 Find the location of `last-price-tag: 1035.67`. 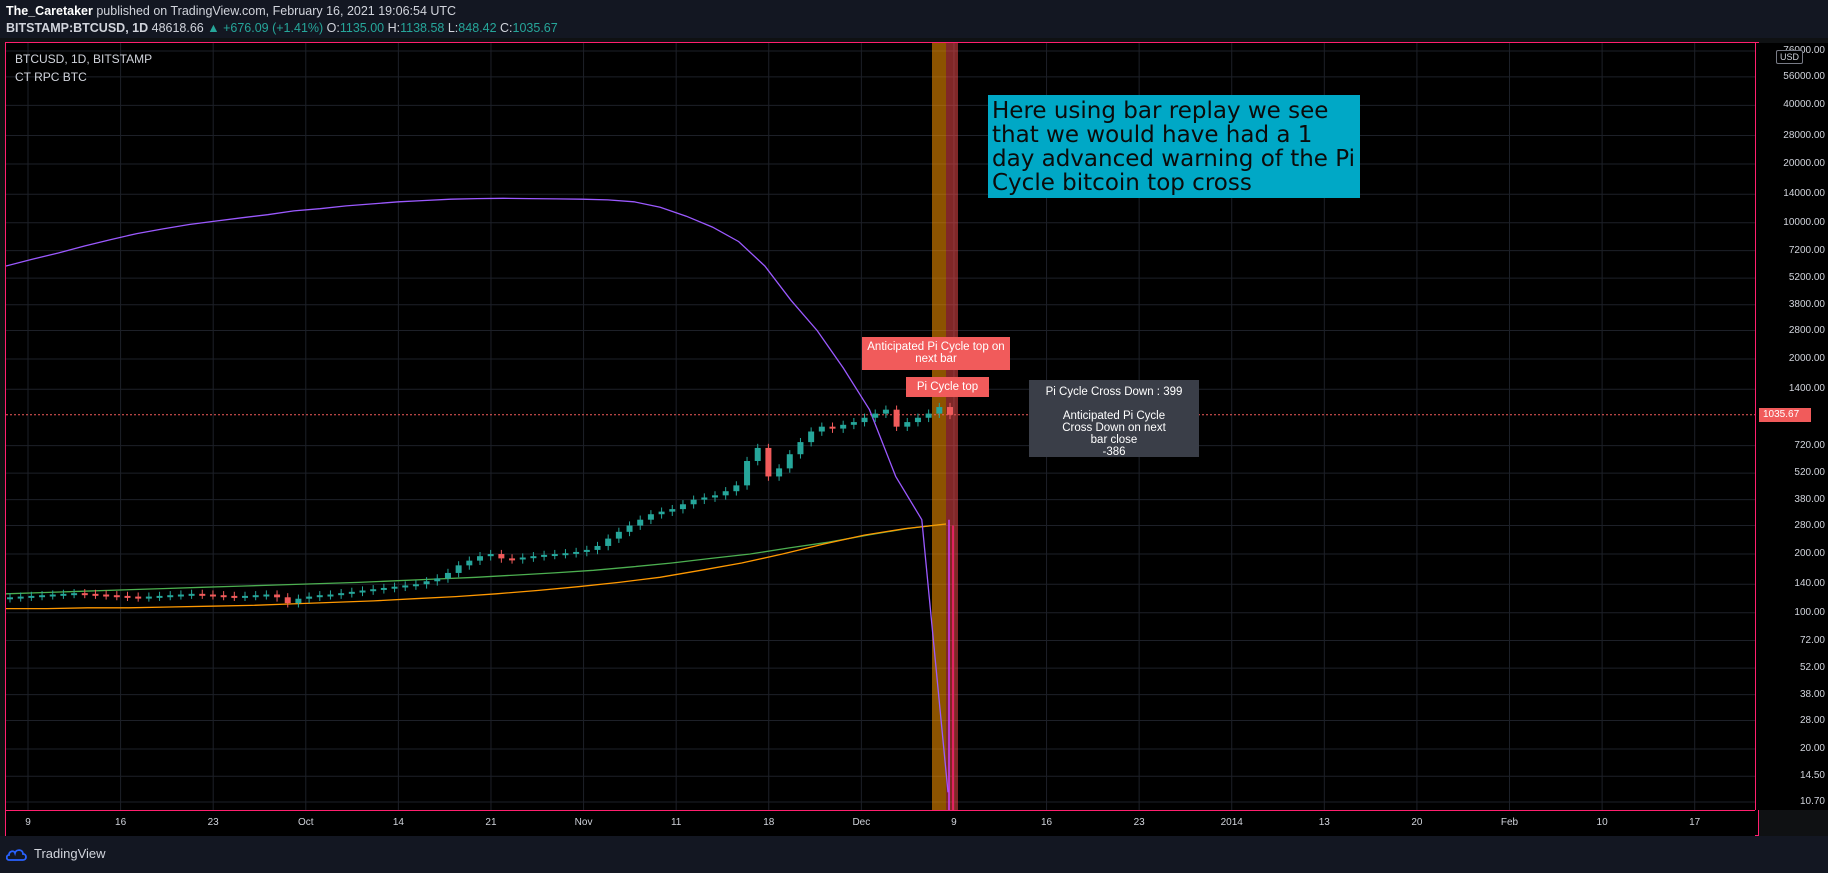

last-price-tag: 1035.67 is located at coordinates (1785, 415).